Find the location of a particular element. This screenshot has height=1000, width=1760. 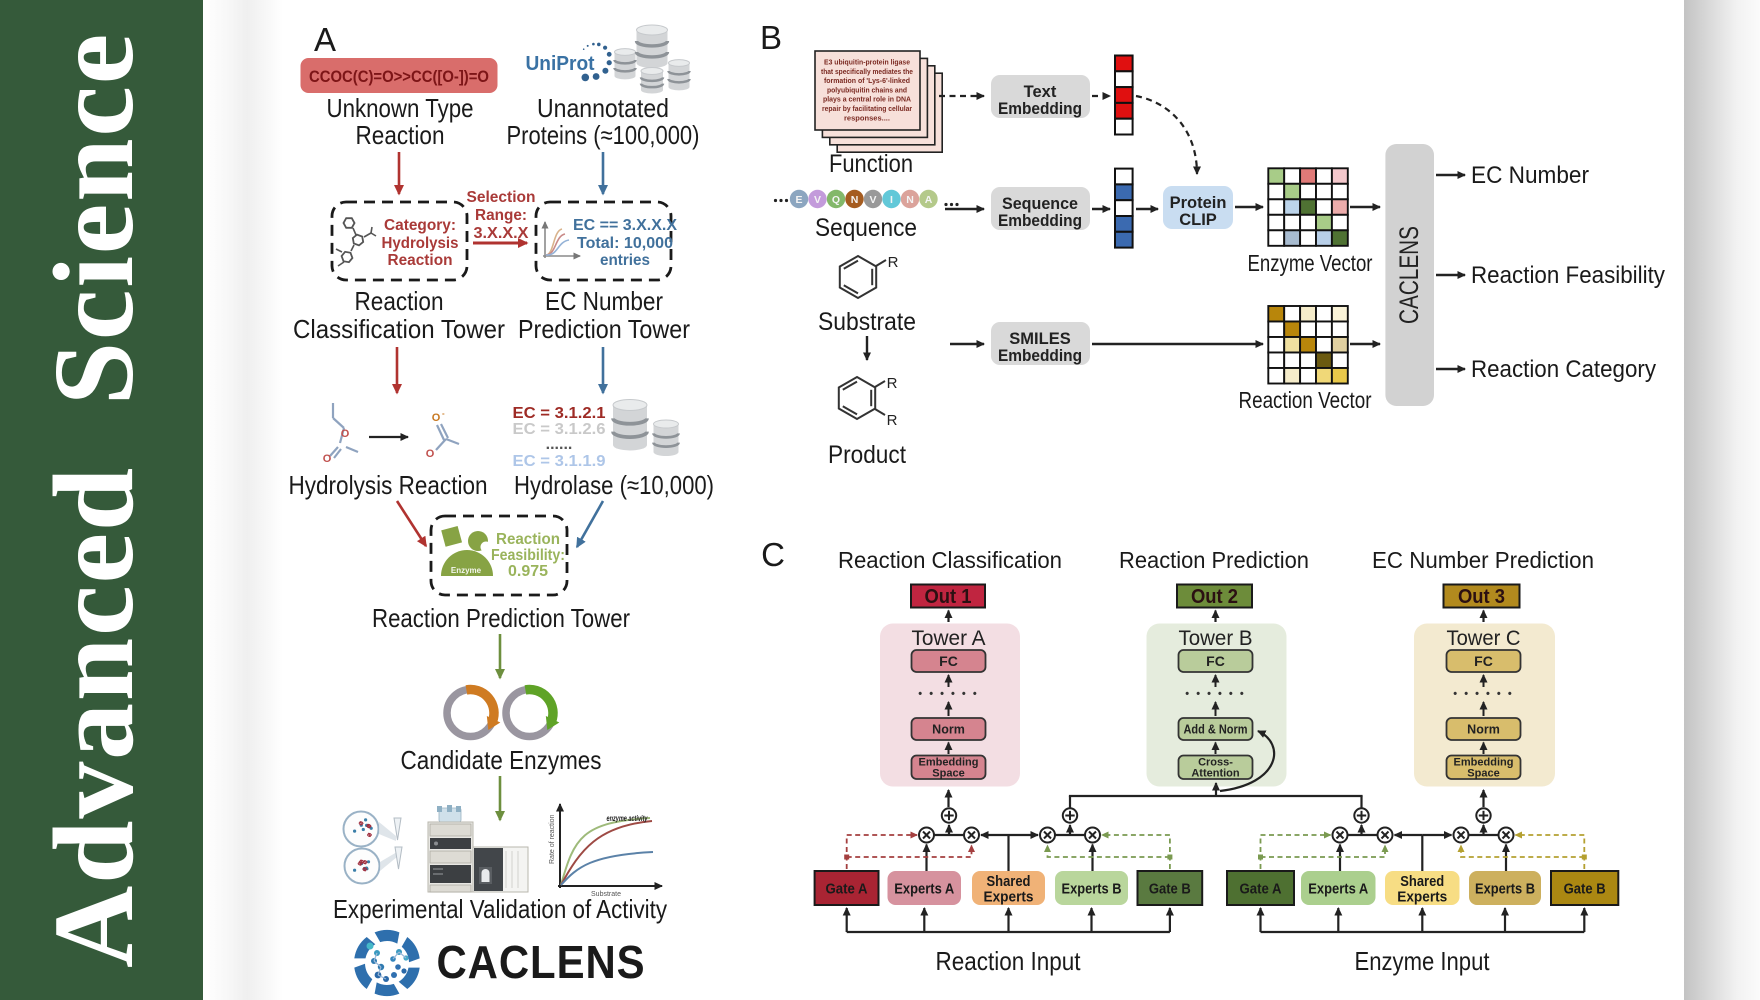

svg-text: Range: is located at coordinates (501, 215).